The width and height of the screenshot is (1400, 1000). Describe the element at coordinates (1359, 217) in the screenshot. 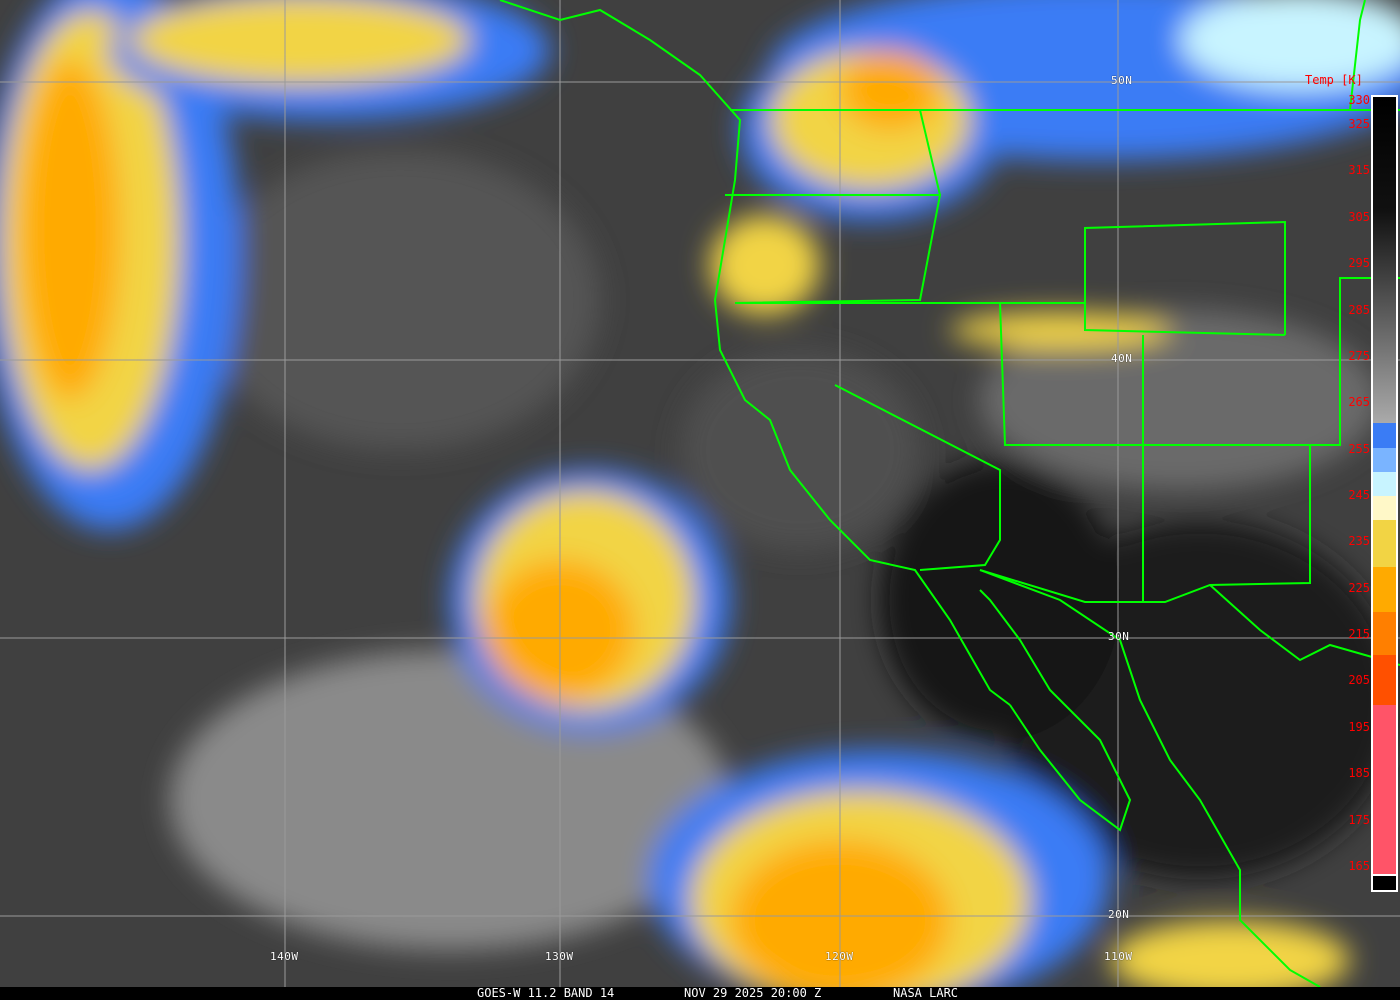

I see `colorbar-tick-label: 305` at that location.